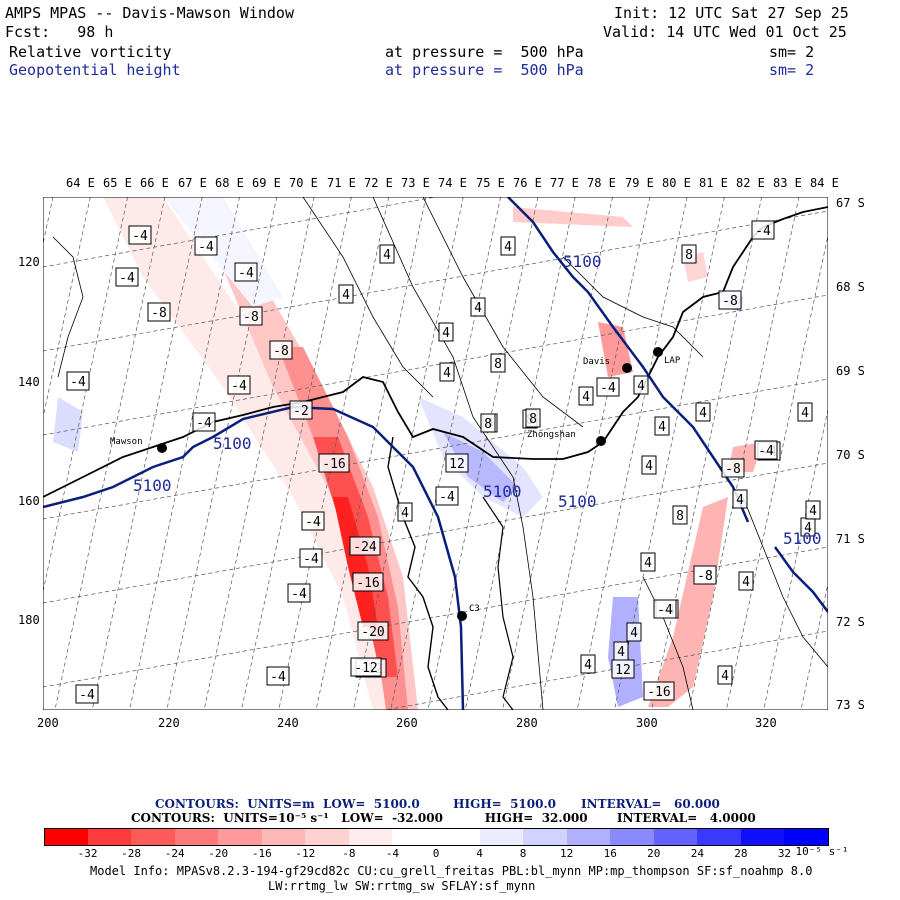  I want to click on y-tick: 160, so click(29, 501).